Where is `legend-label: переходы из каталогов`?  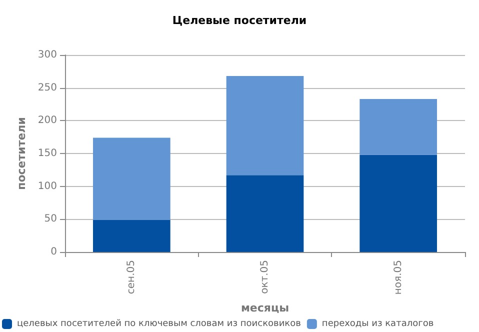 legend-label: переходы из каталогов is located at coordinates (378, 324).